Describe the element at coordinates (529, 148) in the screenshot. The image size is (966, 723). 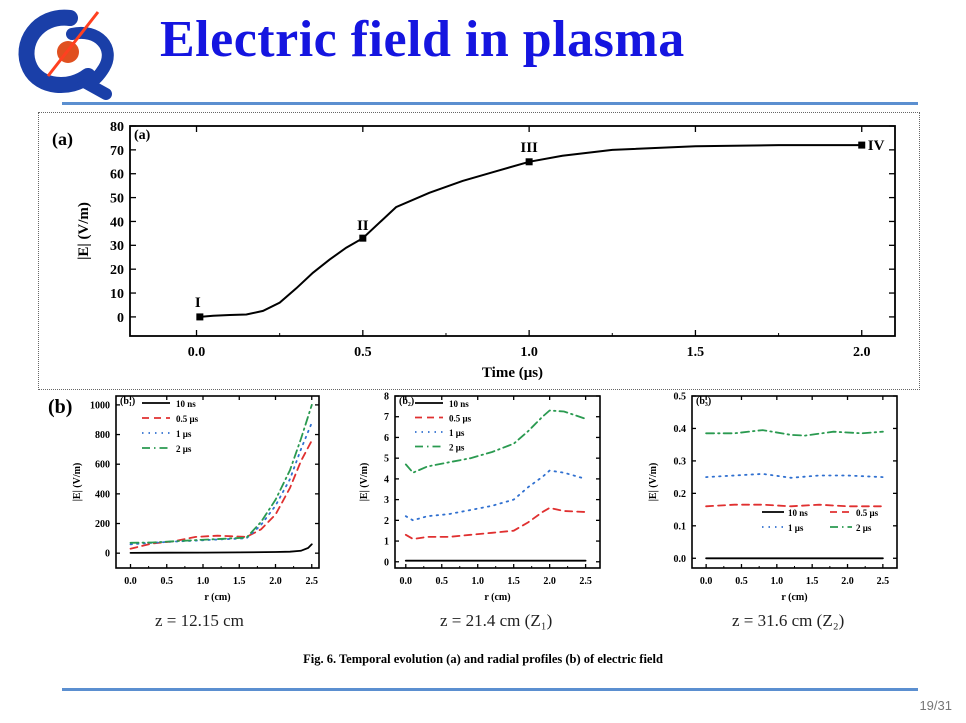
I see `point-marker-label: III` at that location.